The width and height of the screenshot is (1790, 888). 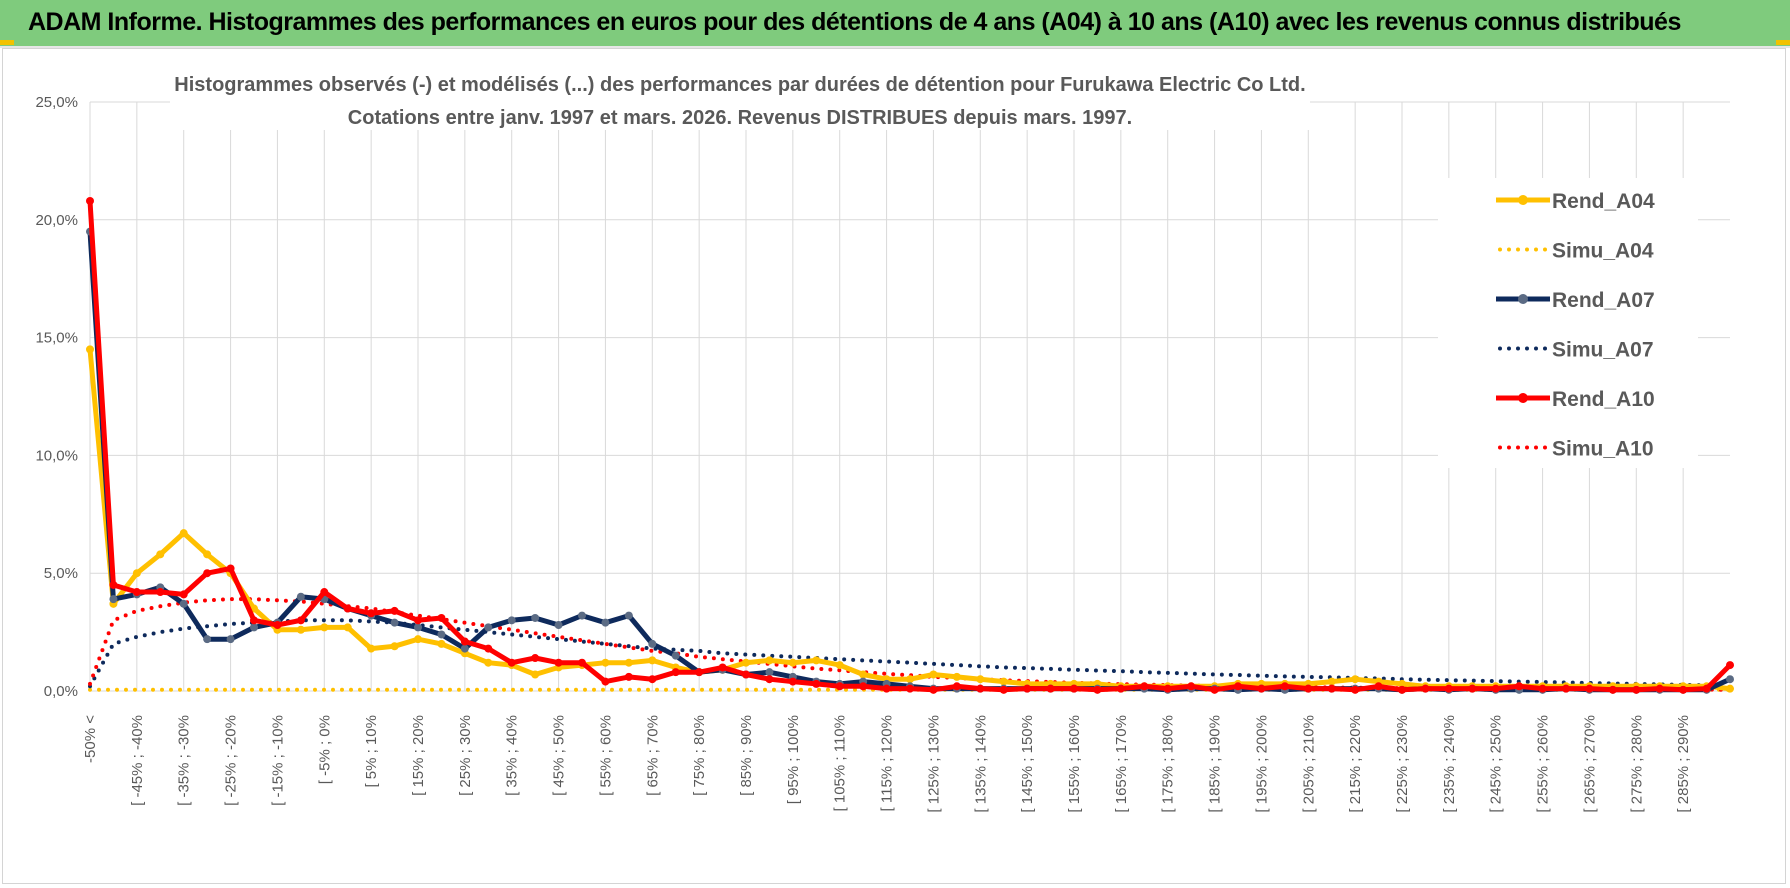 What do you see at coordinates (1603, 350) in the screenshot?
I see `legend-label: Simu_A07` at bounding box center [1603, 350].